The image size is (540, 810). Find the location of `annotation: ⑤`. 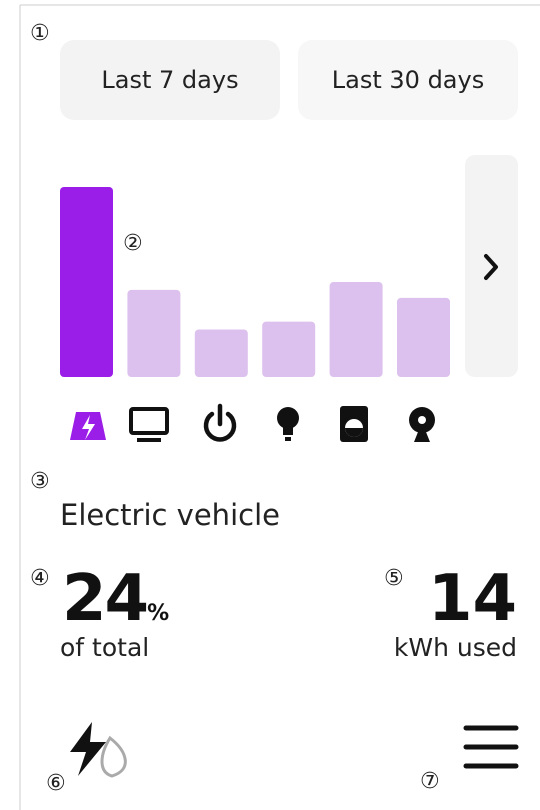

annotation: ⑤ is located at coordinates (394, 578).